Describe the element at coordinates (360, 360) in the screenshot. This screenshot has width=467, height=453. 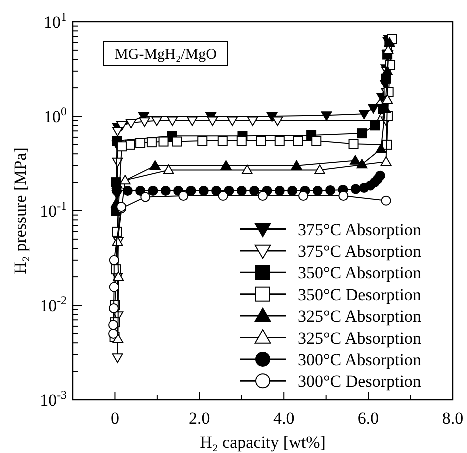
I see `legend-label: 300°C Absorption` at that location.